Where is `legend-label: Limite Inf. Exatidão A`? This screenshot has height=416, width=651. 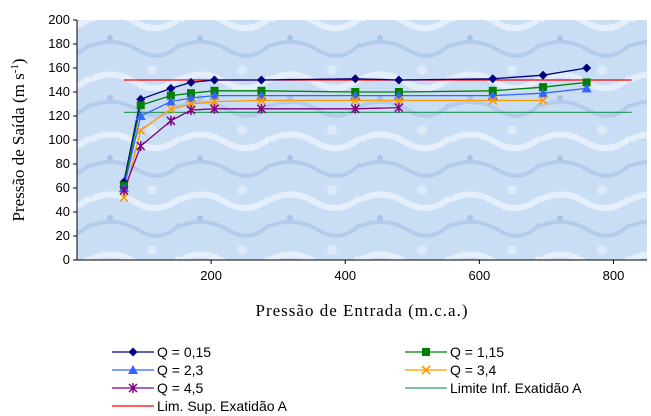 legend-label: Limite Inf. Exatidão A is located at coordinates (516, 388).